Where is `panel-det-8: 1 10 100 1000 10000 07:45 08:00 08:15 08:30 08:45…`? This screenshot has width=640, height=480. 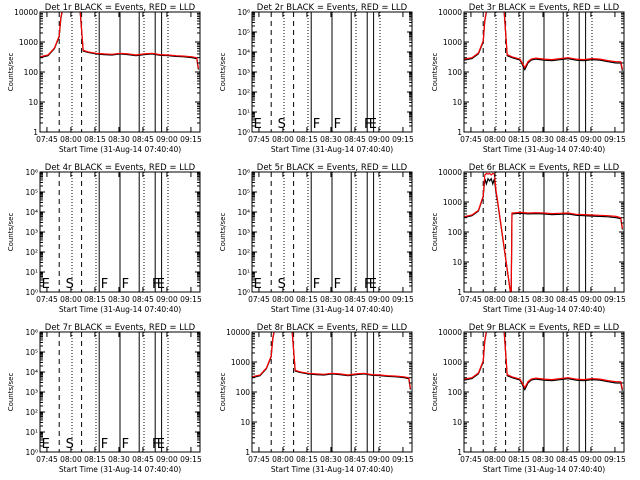 panel-det-8: 1 10 100 1000 10000 07:45 08:00 08:15 08:30 08:45… is located at coordinates (316, 398).